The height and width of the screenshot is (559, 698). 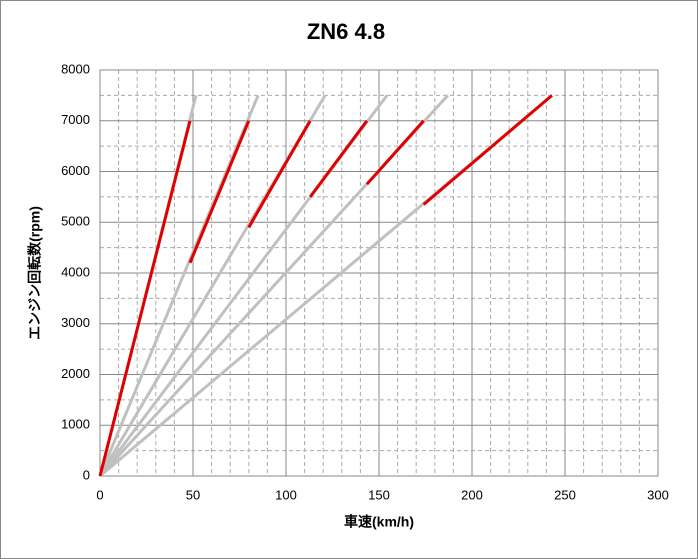 I want to click on x-tick-label: 150, so click(x=379, y=494).